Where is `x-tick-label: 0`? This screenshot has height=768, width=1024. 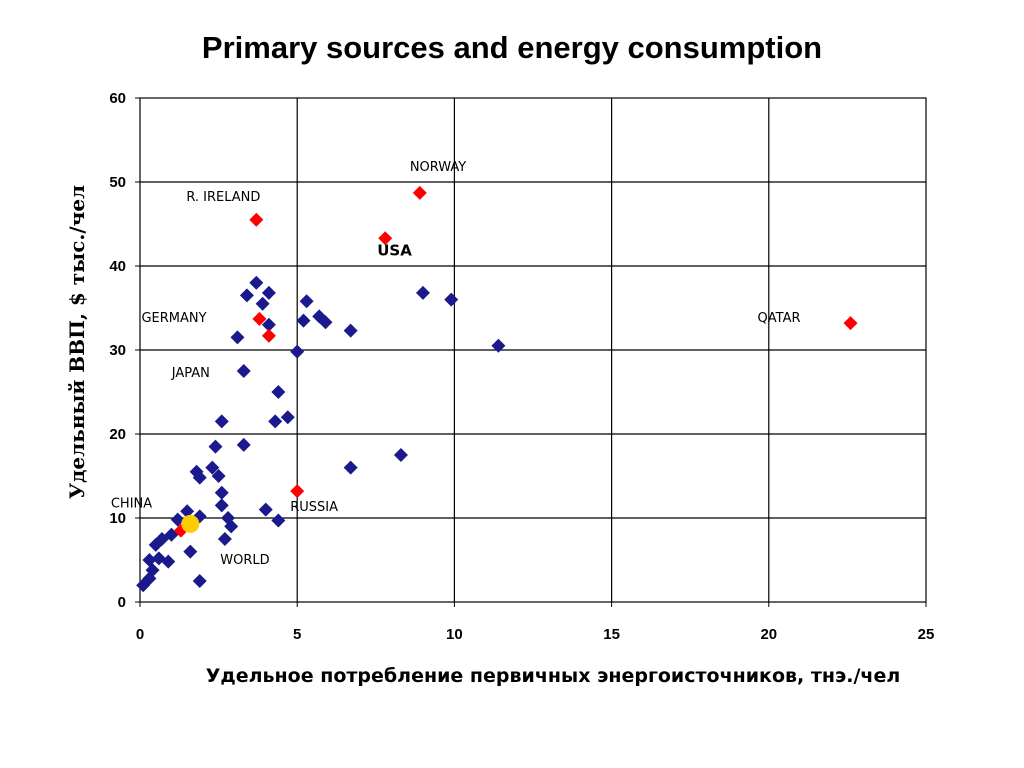 x-tick-label: 0 is located at coordinates (140, 634).